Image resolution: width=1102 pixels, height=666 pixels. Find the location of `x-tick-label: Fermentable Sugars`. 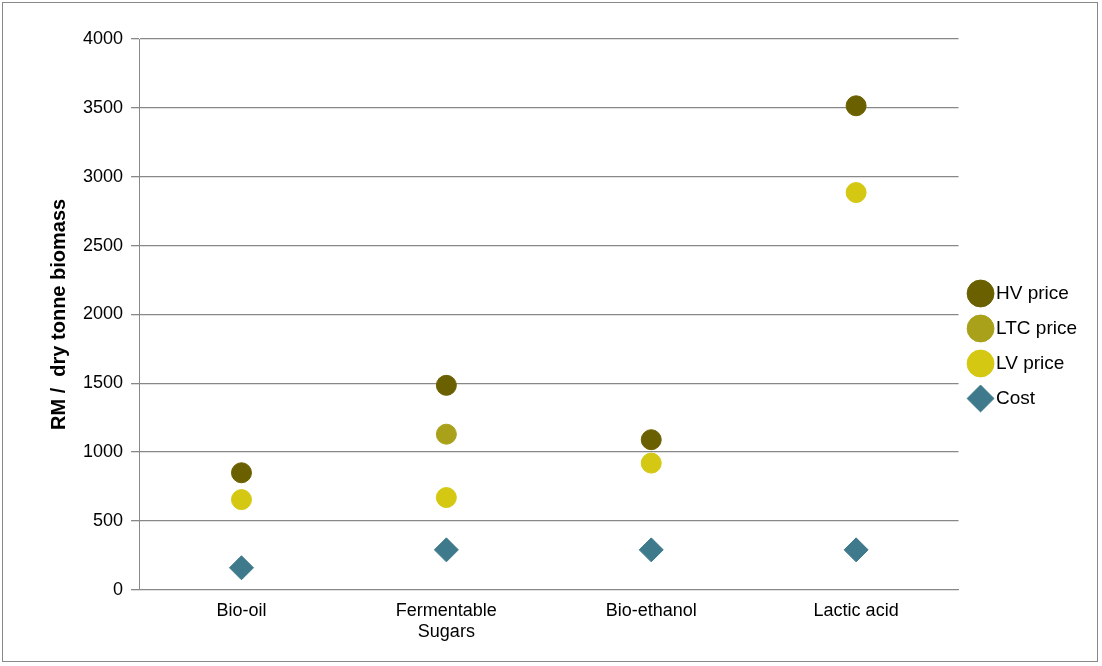

x-tick-label: Fermentable Sugars is located at coordinates (446, 620).